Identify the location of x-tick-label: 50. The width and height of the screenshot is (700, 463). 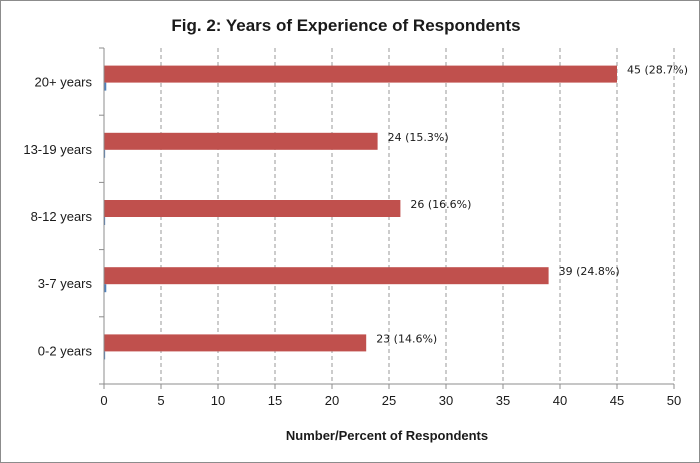
(674, 400).